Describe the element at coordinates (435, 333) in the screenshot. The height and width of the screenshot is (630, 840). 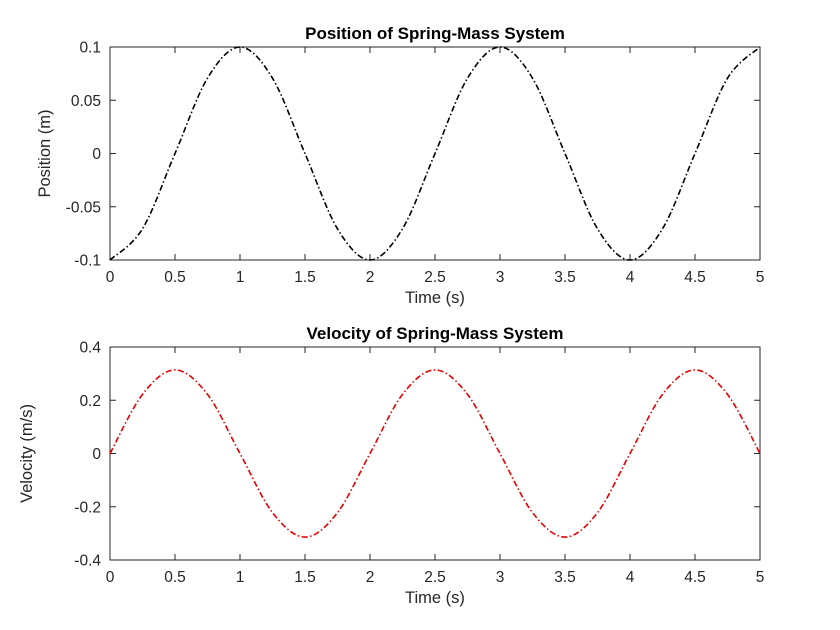
I see `chart-title: Velocity of Spring-Mass System` at that location.